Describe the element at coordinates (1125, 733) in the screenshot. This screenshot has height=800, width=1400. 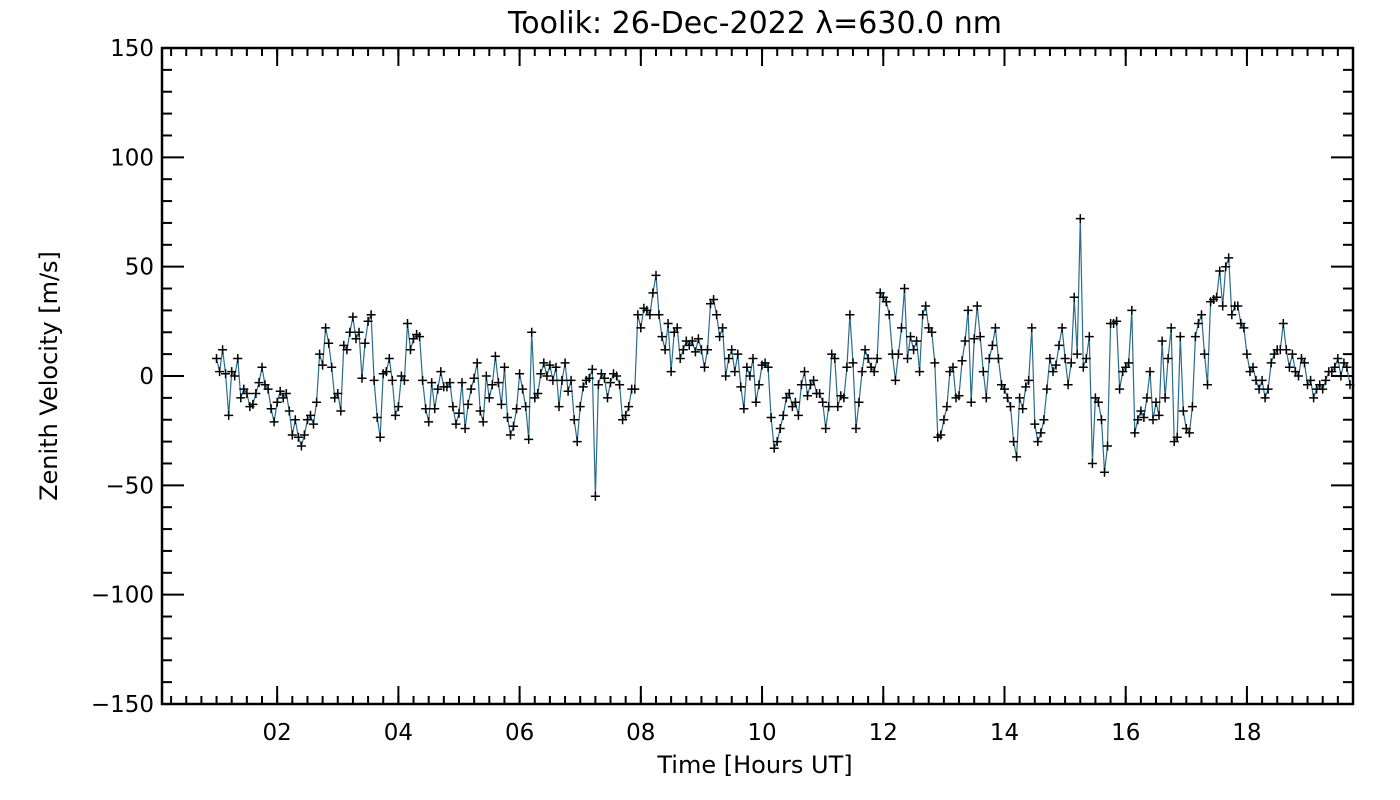
I see `x-tick-label: 16` at that location.